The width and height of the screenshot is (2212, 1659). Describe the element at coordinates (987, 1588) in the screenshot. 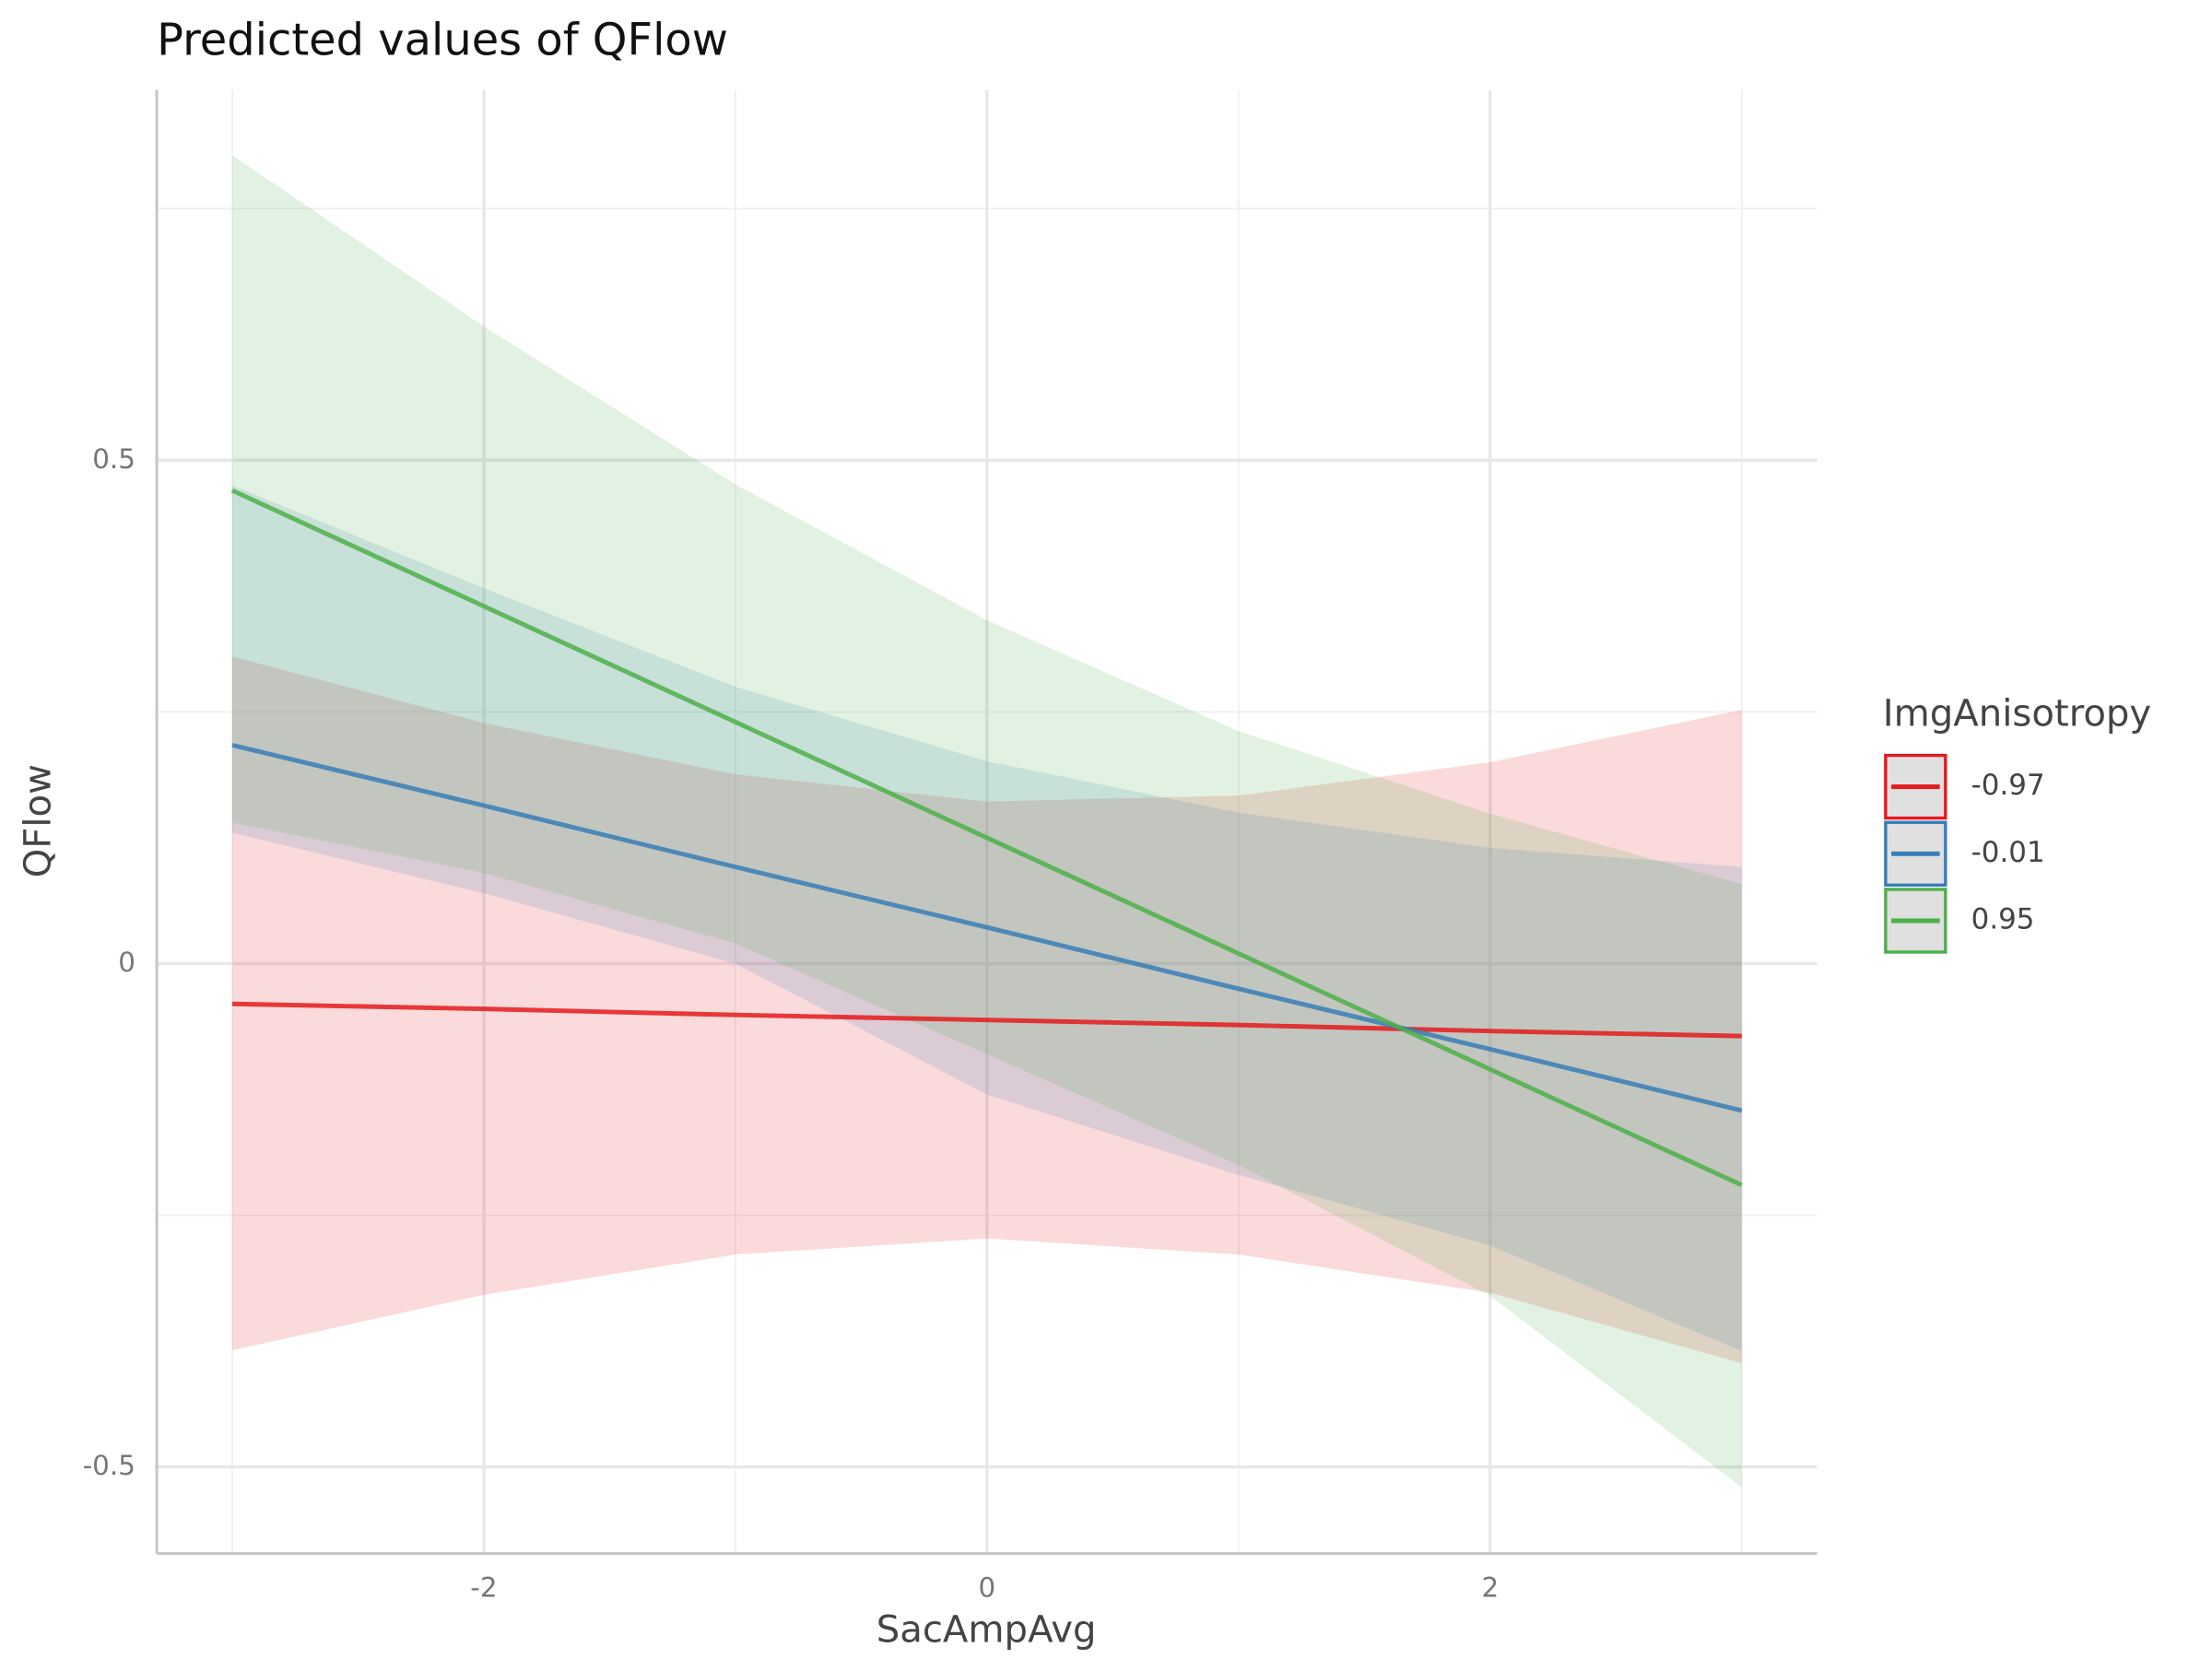

I see `x-tick-label: 0` at that location.